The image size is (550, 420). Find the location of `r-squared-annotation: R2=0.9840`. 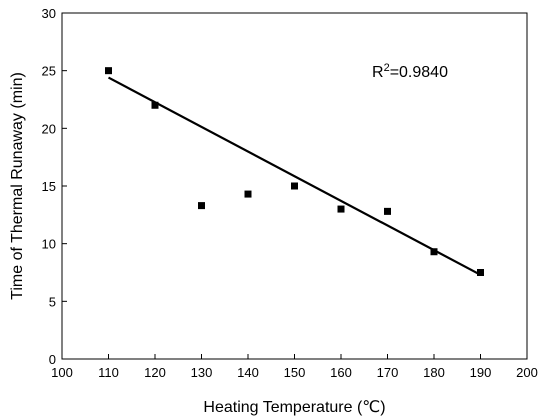

r-squared-annotation: R2=0.9840 is located at coordinates (410, 71).